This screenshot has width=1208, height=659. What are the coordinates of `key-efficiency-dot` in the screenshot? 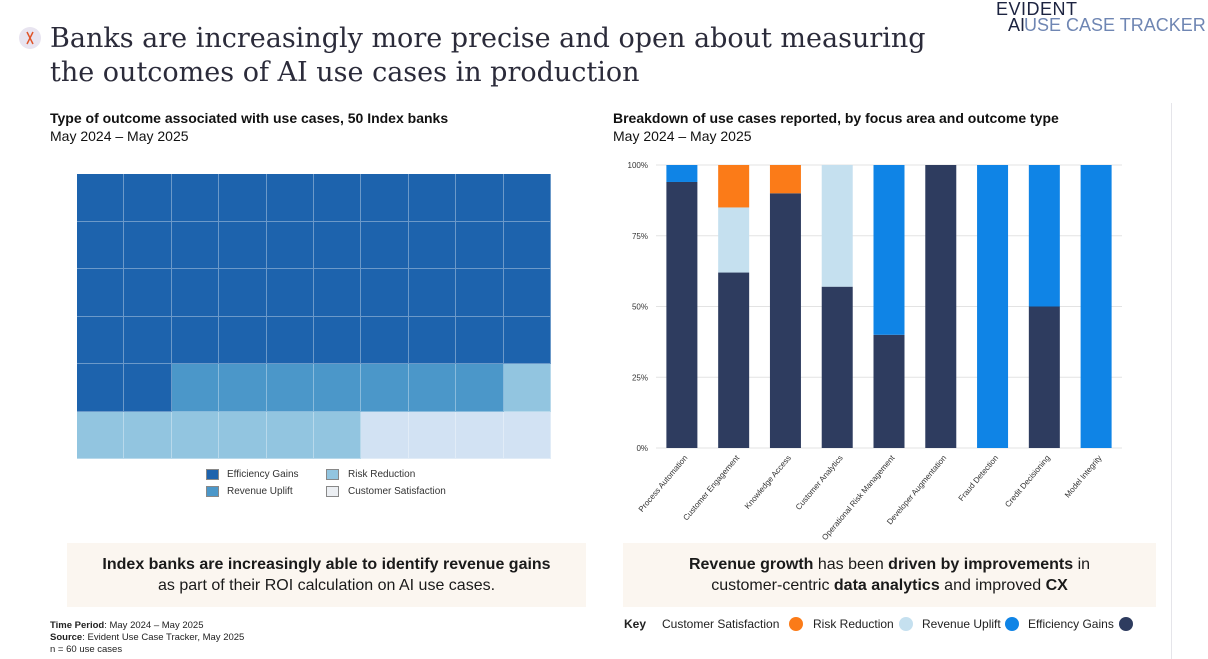 It's located at (1126, 624).